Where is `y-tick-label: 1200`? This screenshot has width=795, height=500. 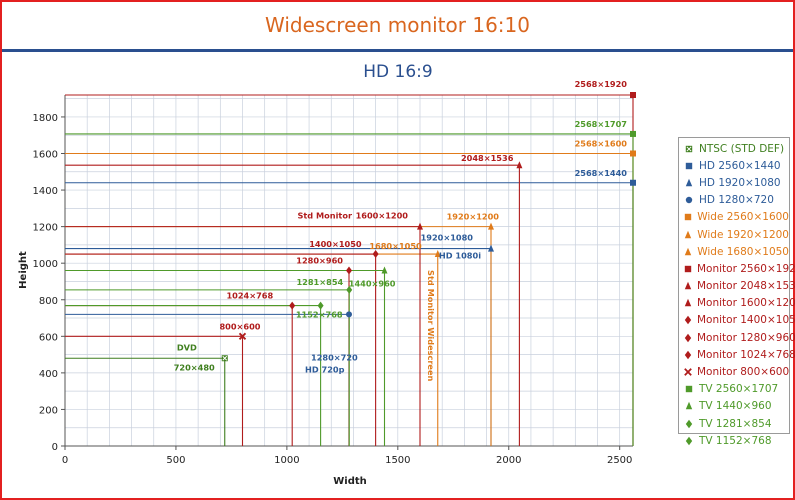
y-tick-label: 1200 is located at coordinates (45, 228).